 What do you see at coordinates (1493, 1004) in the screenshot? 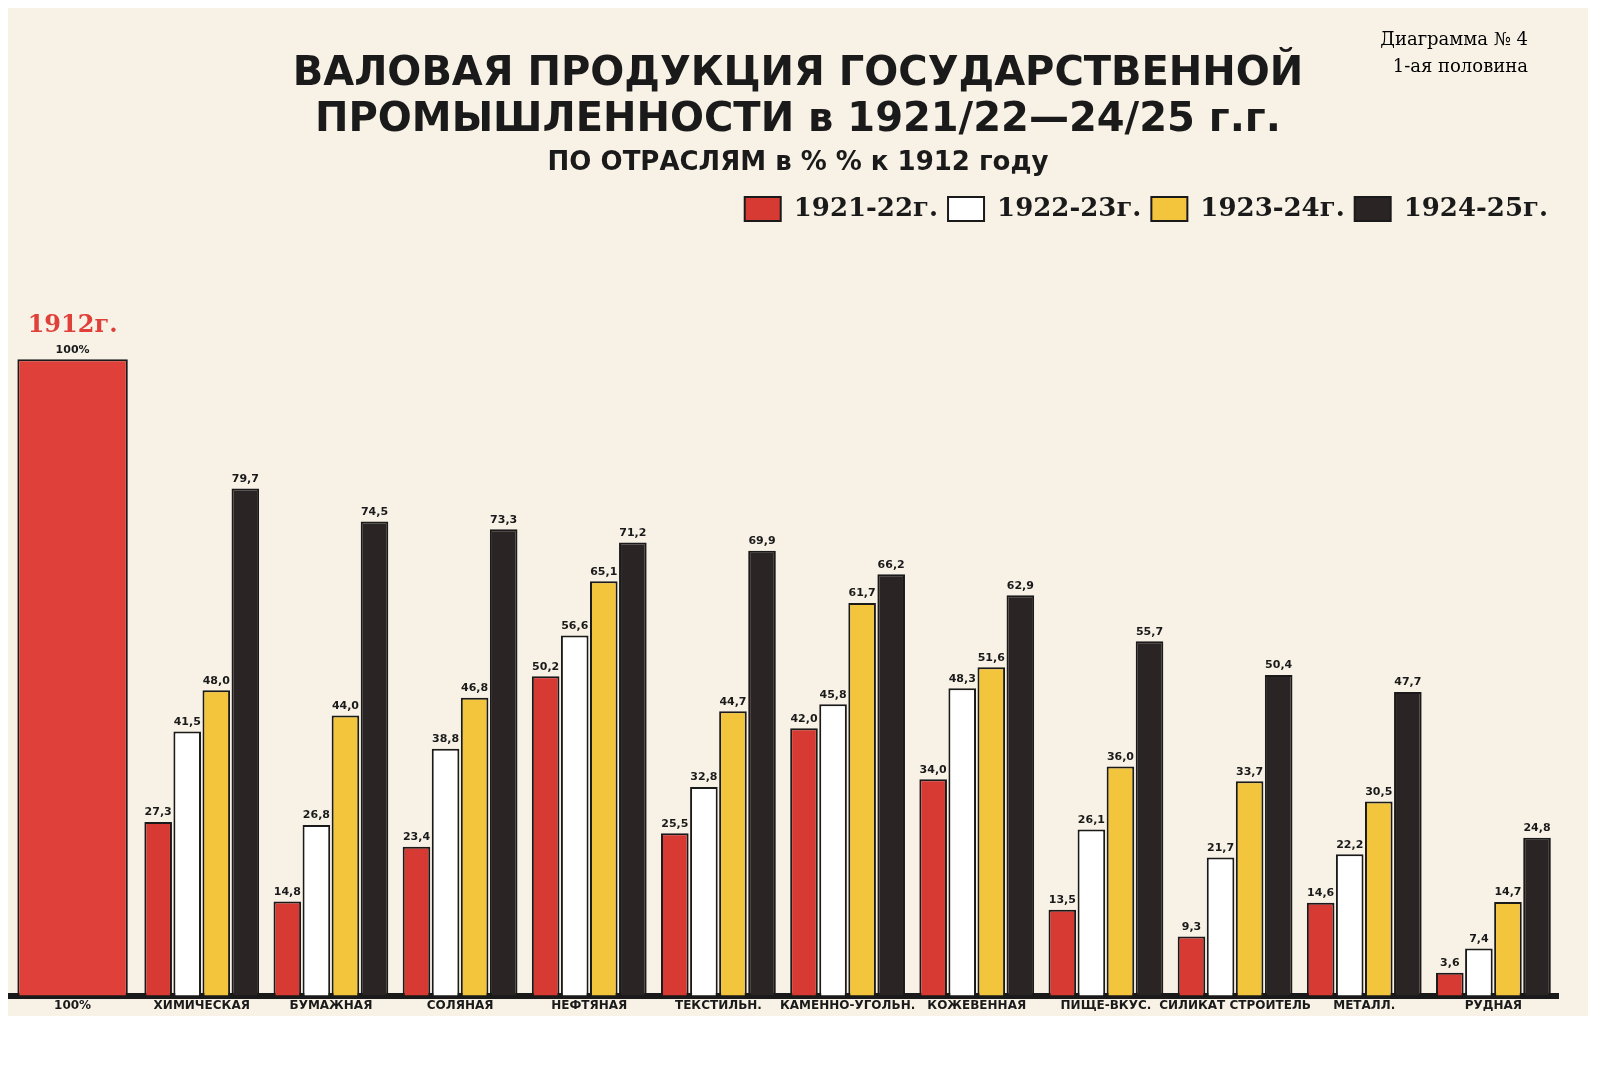
I see `x-tick-label: РУДНАЯ` at bounding box center [1493, 1004].